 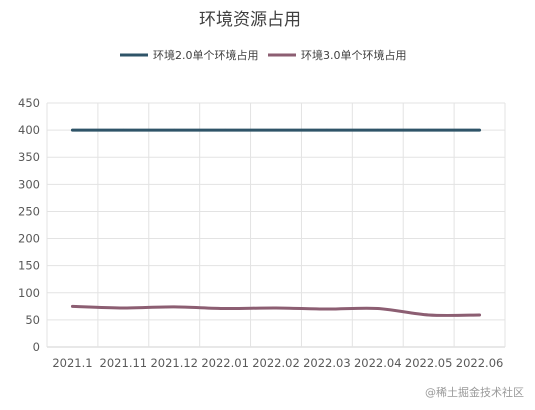 I want to click on chart-title: 环境资源占用, so click(x=250, y=20).